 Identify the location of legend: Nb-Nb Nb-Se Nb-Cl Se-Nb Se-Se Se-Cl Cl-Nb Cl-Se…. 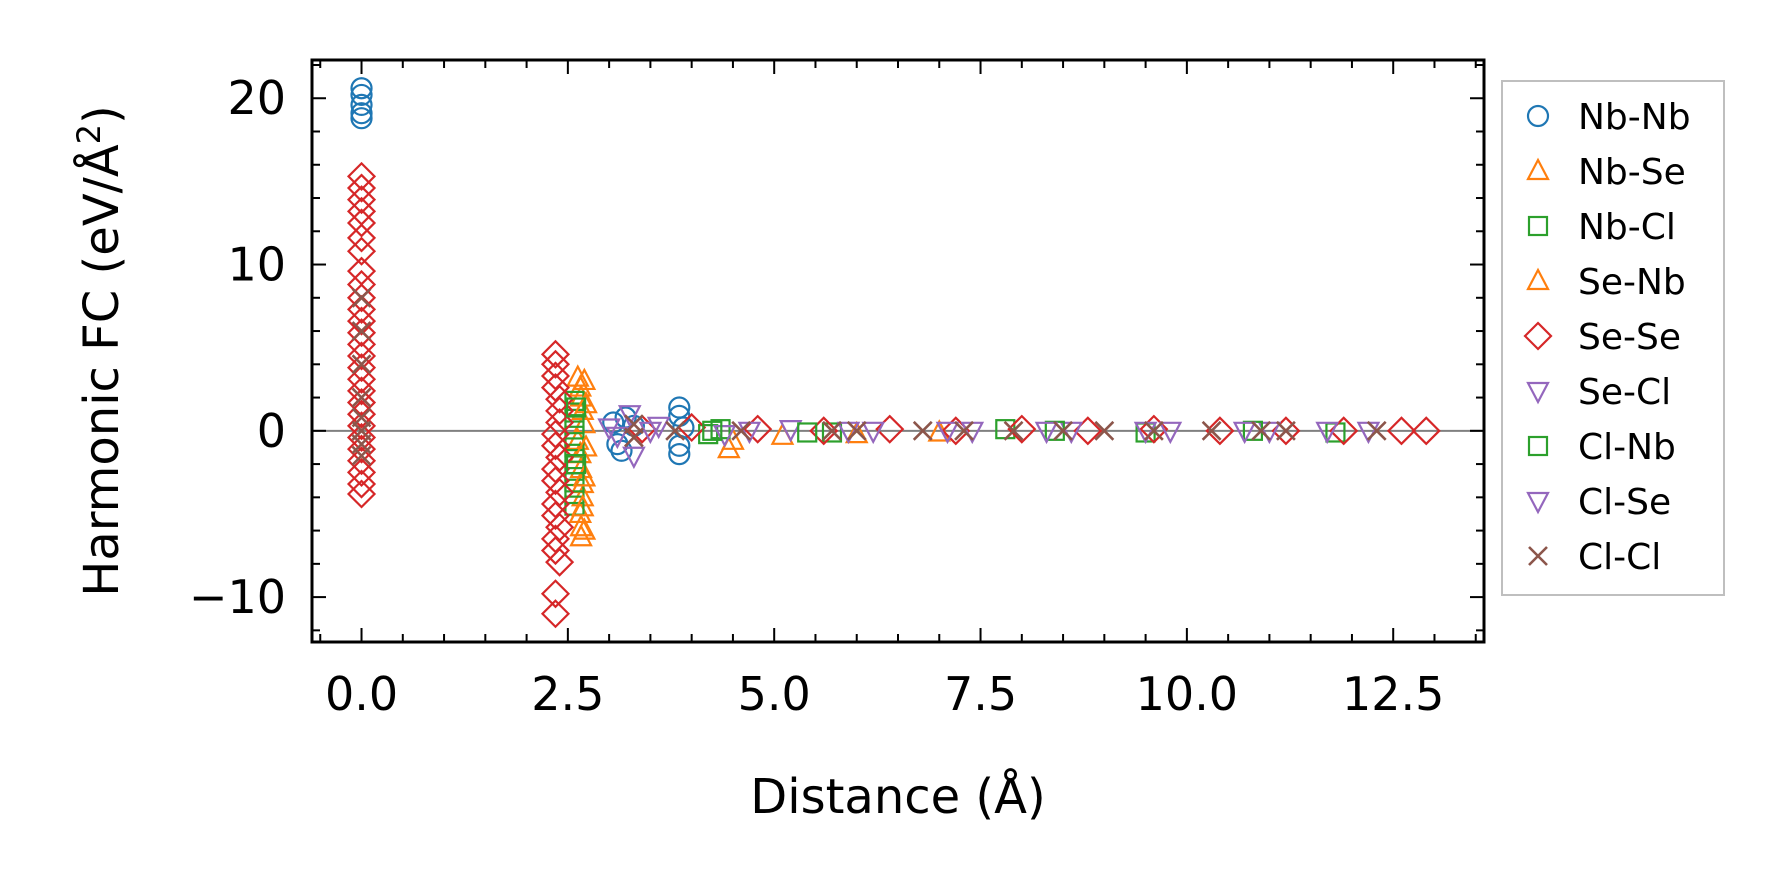
(1613, 338).